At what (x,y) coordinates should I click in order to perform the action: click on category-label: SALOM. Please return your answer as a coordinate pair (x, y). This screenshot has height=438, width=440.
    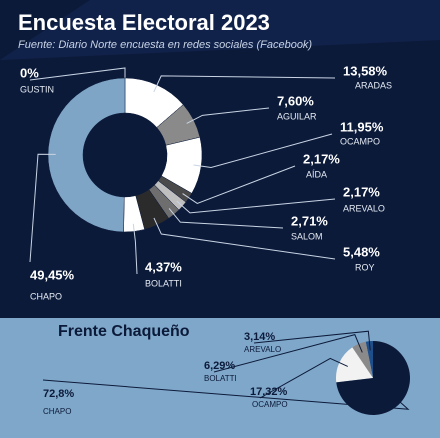
    Looking at the image, I should click on (307, 236).